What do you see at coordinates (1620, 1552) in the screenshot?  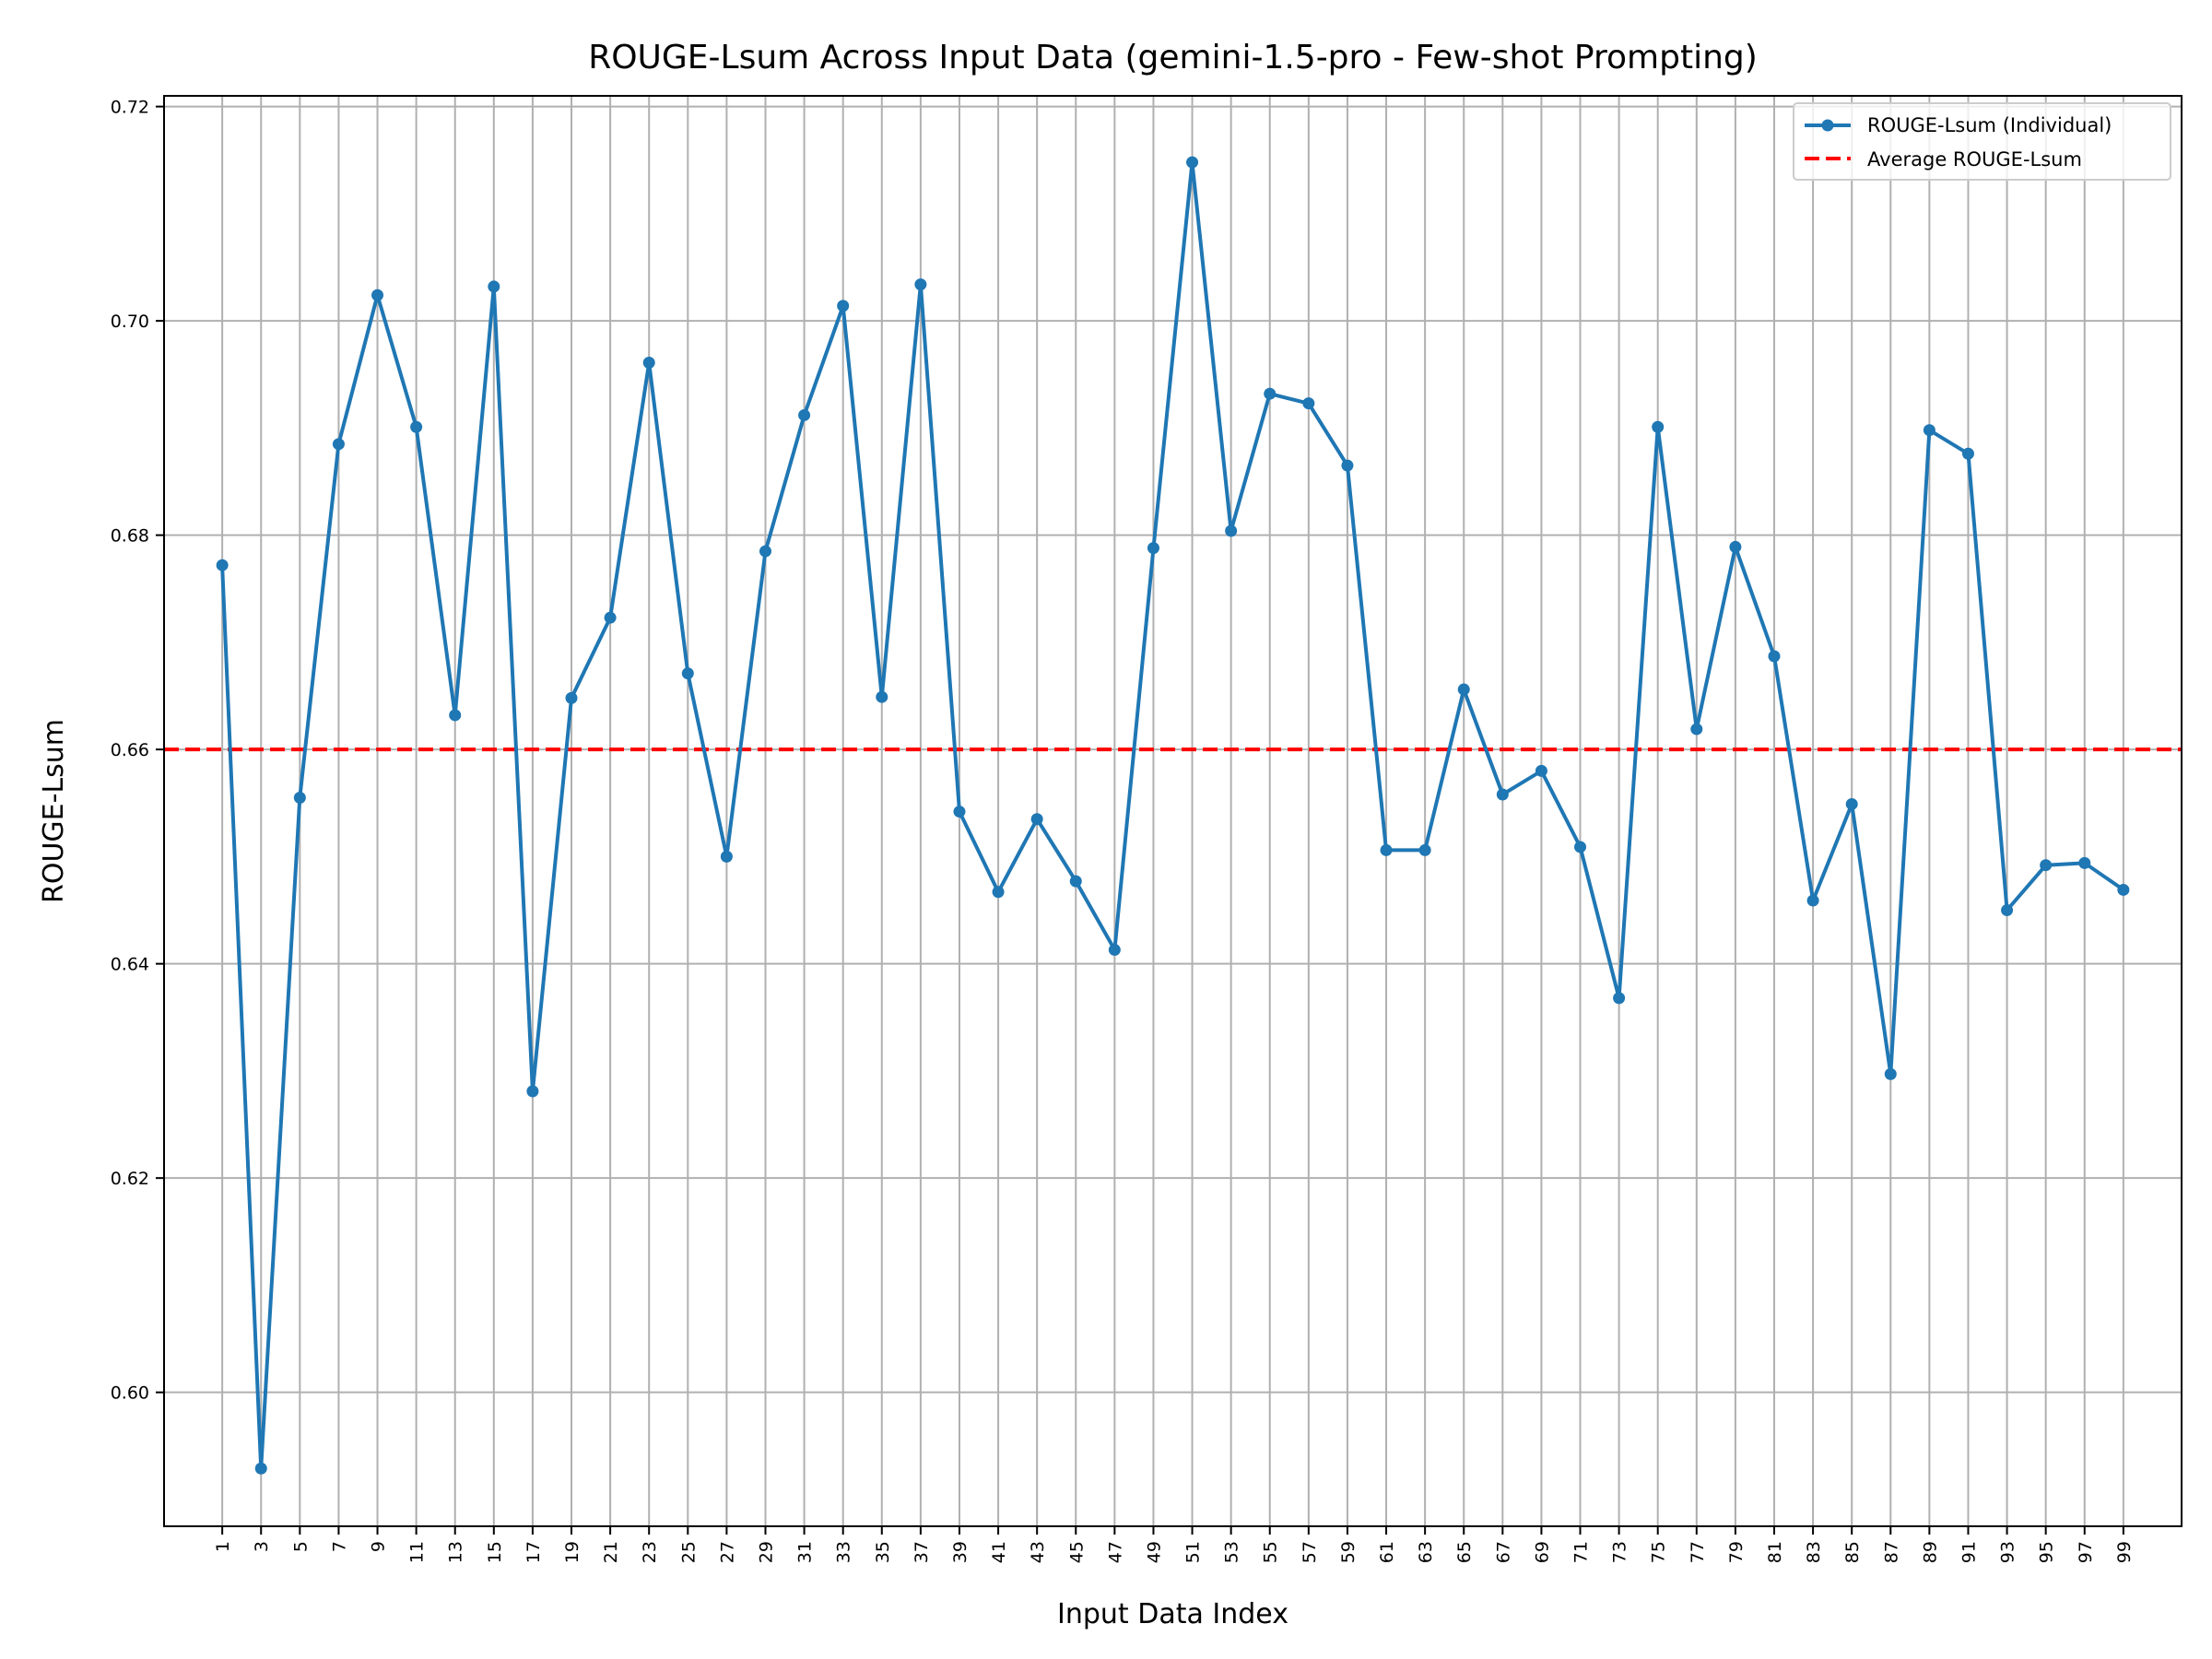 I see `x-tick-label: 73` at bounding box center [1620, 1552].